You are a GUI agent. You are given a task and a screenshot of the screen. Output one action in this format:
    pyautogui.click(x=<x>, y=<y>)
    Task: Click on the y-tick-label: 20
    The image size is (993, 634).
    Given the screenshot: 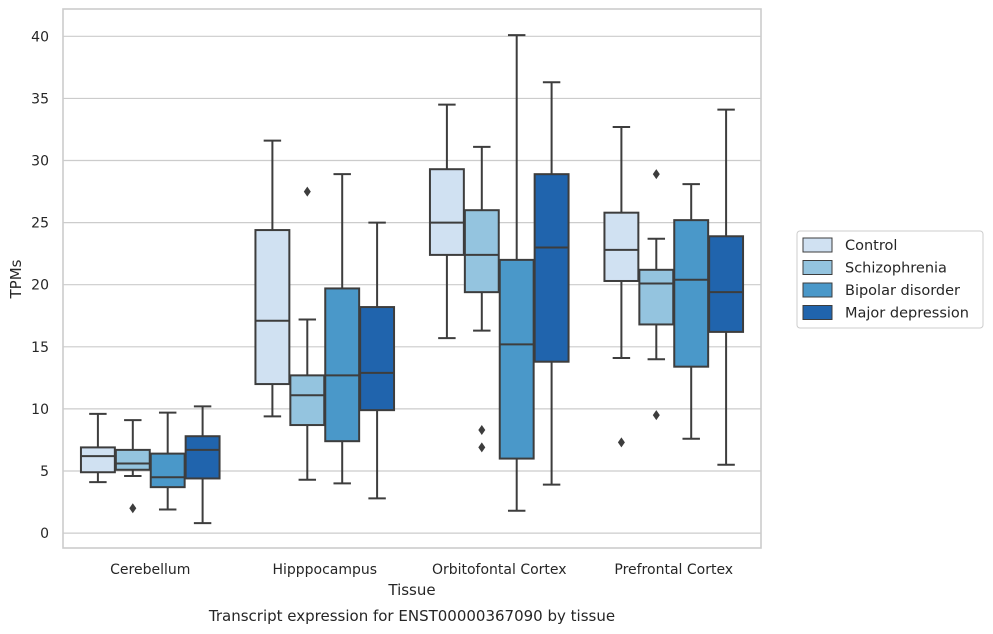 What is the action you would take?
    pyautogui.click(x=40, y=286)
    